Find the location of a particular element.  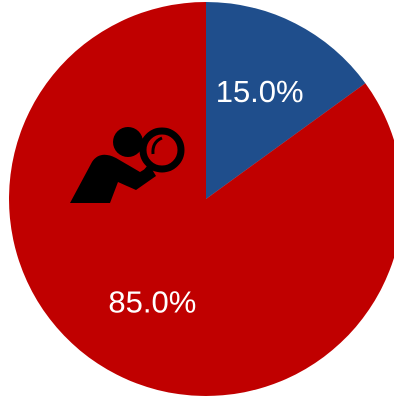

icon-handle is located at coordinates (144, 175).